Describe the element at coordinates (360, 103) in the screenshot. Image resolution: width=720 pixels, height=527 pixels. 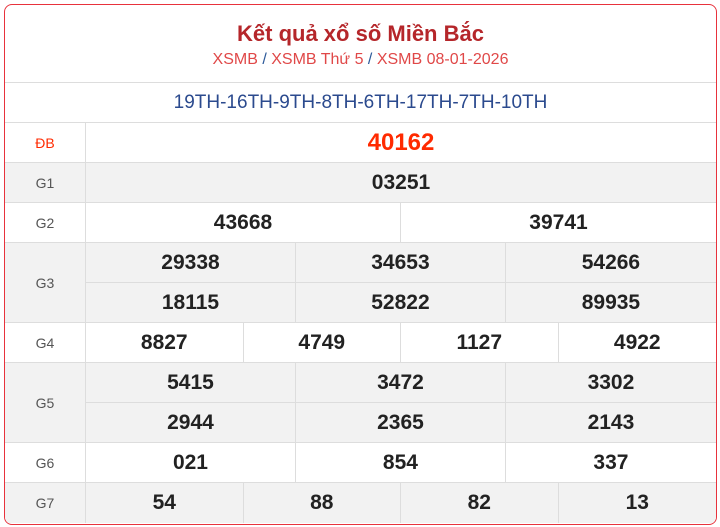
I see `special-codes: 19TH-16TH-9TH-8TH-6TH-17TH-7TH-10TH` at that location.